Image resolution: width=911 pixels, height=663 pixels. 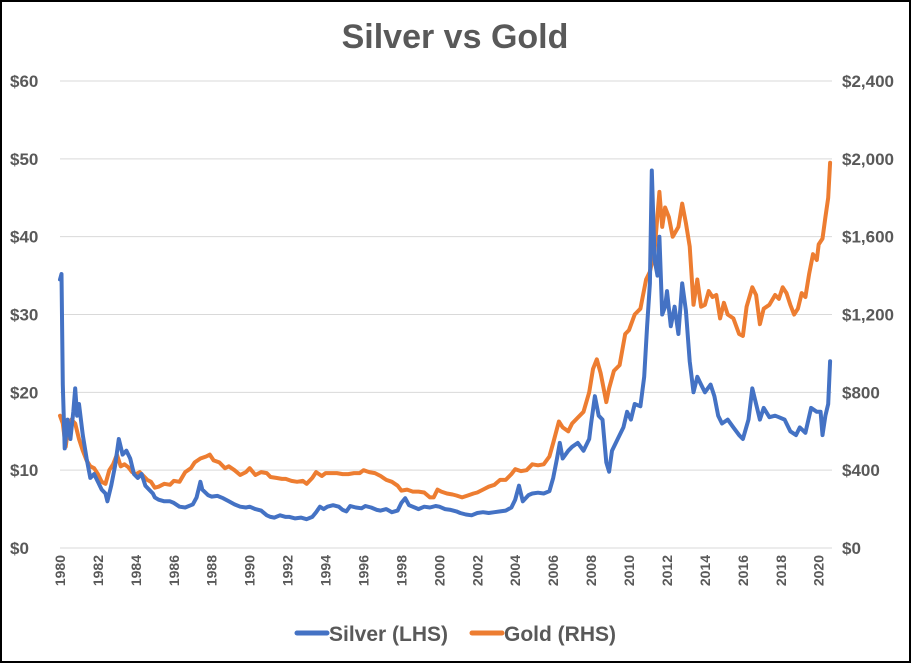 I want to click on legend-item-silver: Silver (LHS), so click(x=371, y=634).